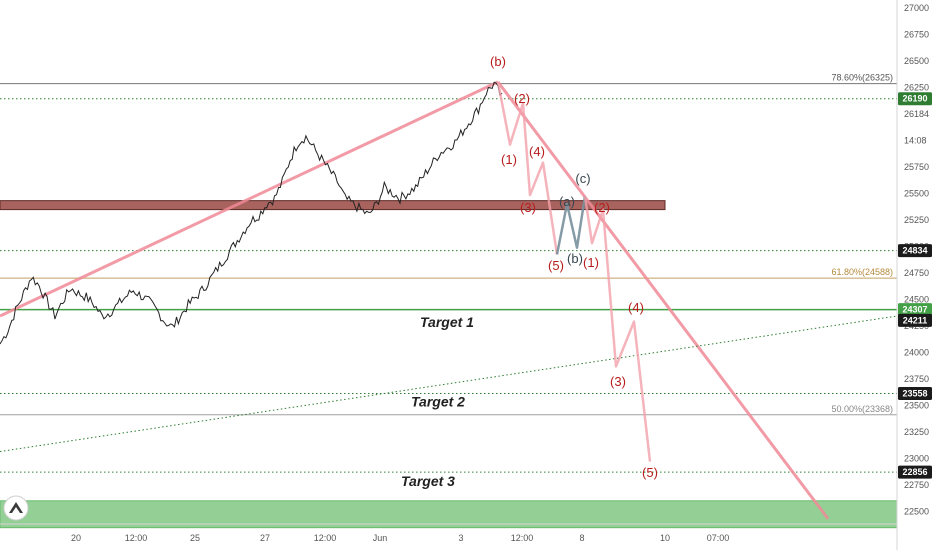  Describe the element at coordinates (581, 538) in the screenshot. I see `time-tick-label: 8` at that location.